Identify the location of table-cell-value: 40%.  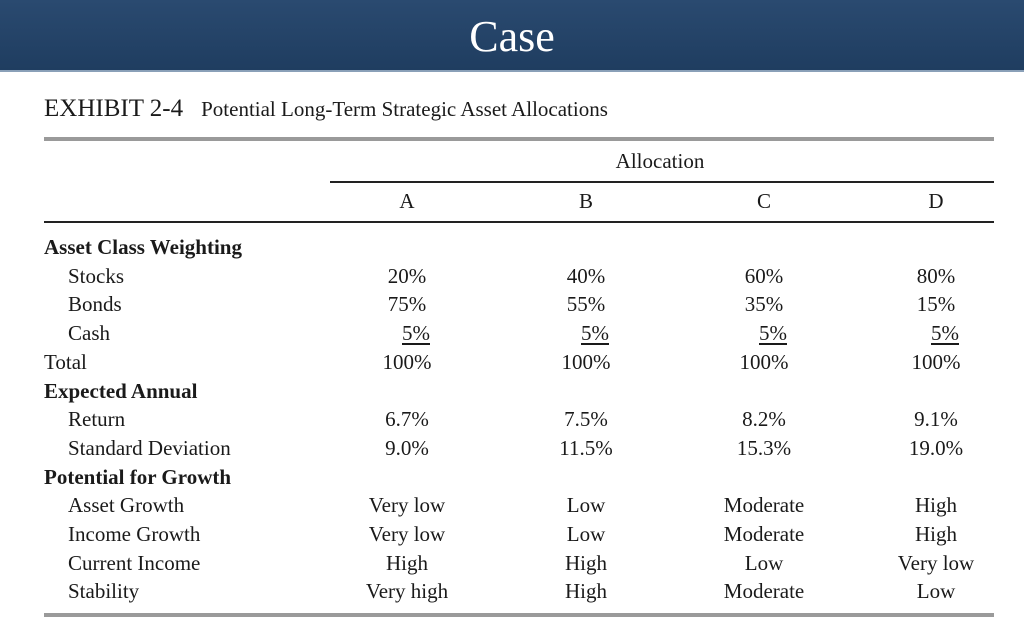
(586, 276).